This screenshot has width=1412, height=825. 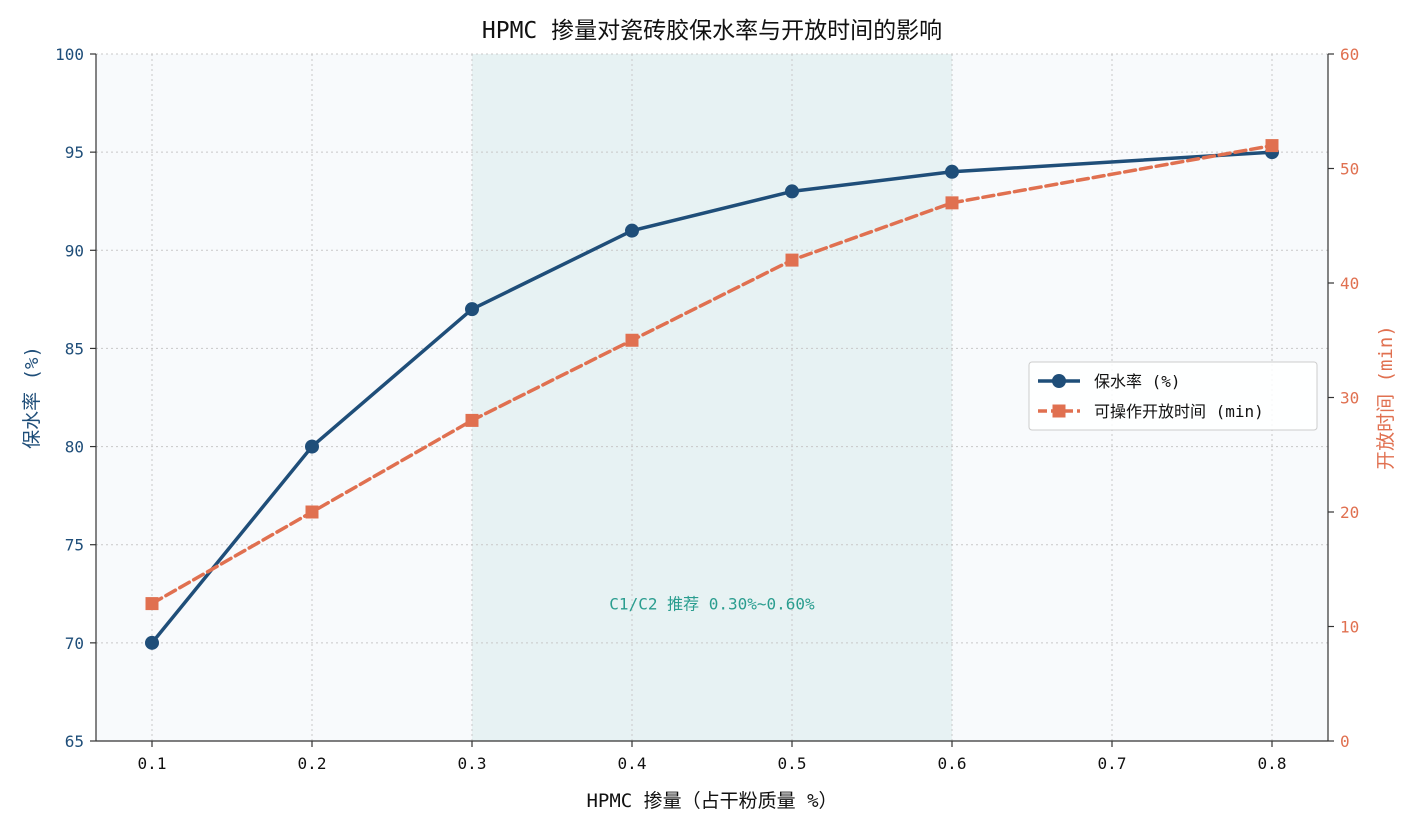 What do you see at coordinates (1349, 512) in the screenshot?
I see `right-y-tick-label: 20` at bounding box center [1349, 512].